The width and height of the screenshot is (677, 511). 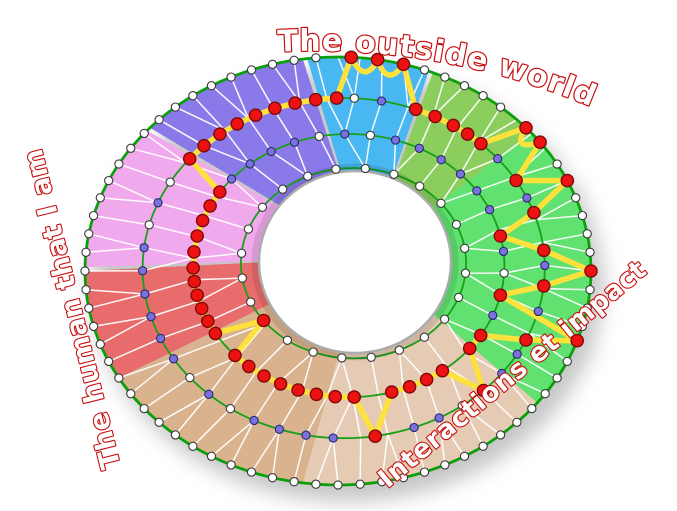 What do you see at coordinates (353, 263) in the screenshot?
I see `ring-line` at bounding box center [353, 263].